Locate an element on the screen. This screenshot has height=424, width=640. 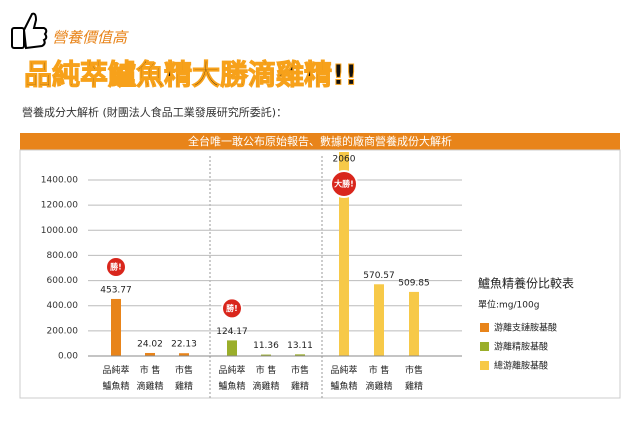
value-label: 2060 is located at coordinates (344, 160).